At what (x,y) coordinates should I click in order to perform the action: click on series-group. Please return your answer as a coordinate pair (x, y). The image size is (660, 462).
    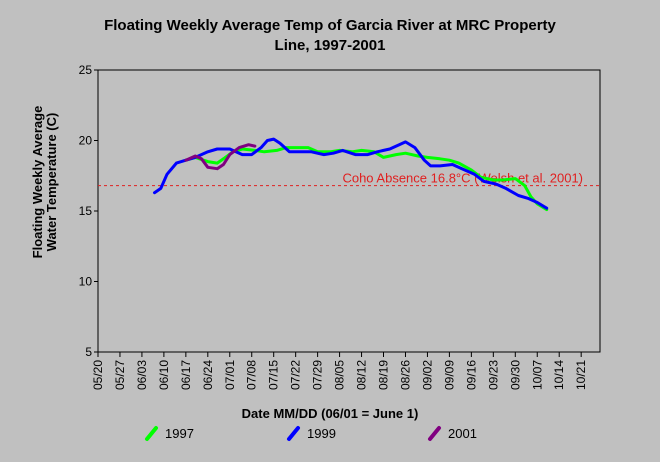
    Looking at the image, I should click on (351, 174).